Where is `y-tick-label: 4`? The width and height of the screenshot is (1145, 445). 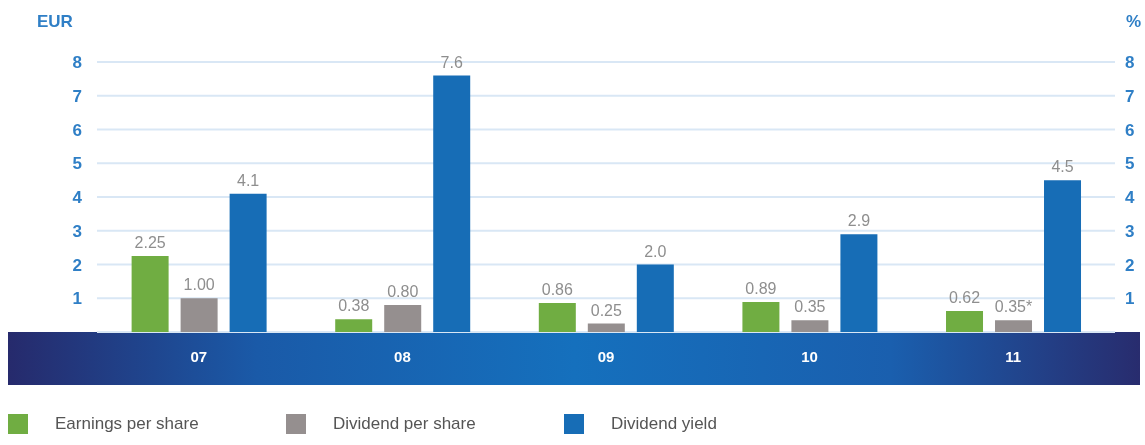 y-tick-label: 4 is located at coordinates (77, 198).